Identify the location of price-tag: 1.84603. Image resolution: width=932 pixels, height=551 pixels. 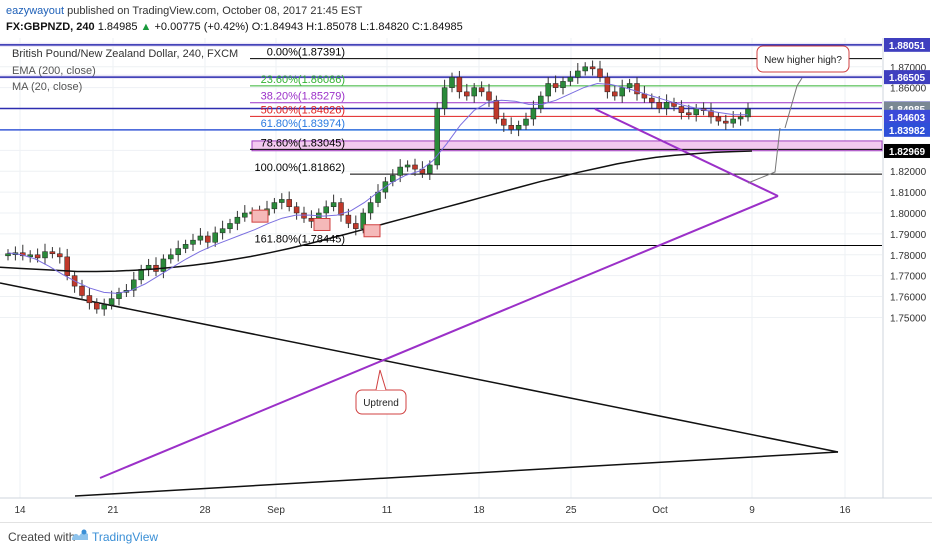
(907, 118).